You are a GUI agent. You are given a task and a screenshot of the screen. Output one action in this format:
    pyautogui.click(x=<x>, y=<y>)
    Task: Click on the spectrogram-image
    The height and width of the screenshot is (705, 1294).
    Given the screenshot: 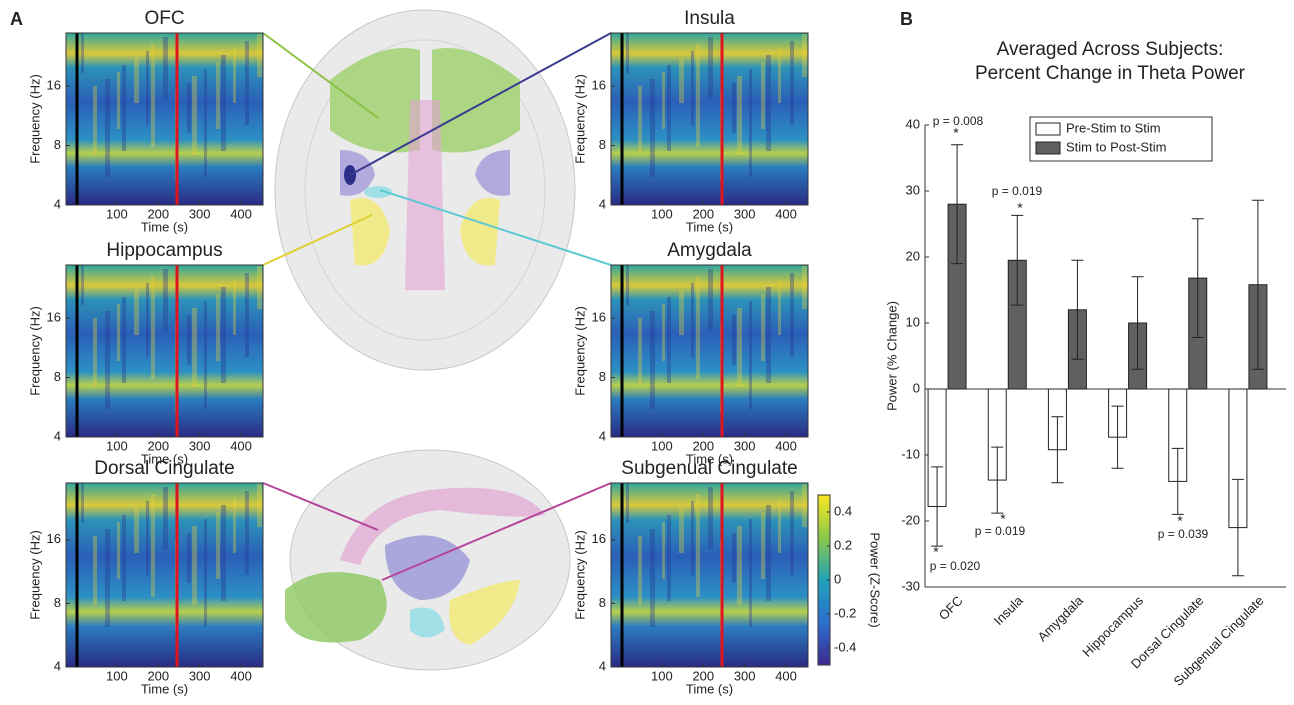 What is the action you would take?
    pyautogui.click(x=709, y=119)
    